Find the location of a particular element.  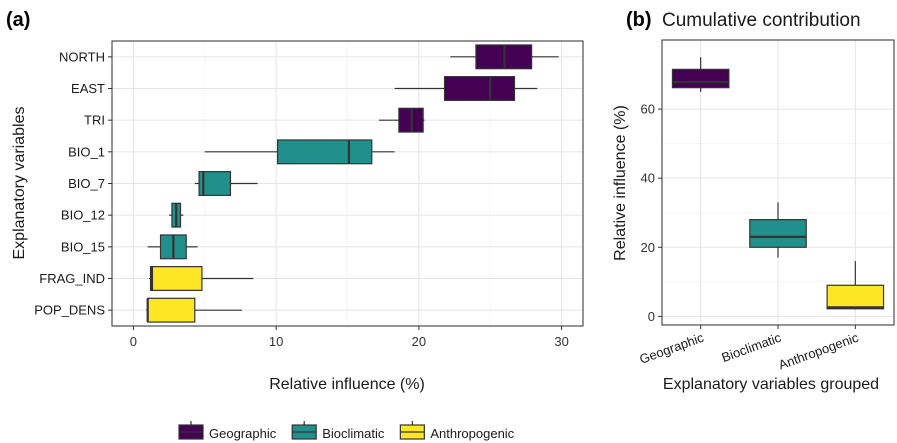

panel-b-title: Cumulative contribution is located at coordinates (761, 20).